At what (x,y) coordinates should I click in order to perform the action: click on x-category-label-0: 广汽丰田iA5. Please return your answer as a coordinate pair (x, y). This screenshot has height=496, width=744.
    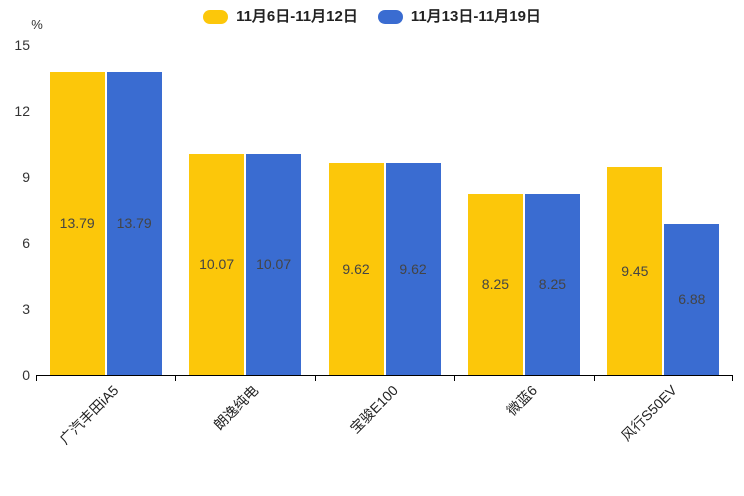
    Looking at the image, I should click on (89, 415).